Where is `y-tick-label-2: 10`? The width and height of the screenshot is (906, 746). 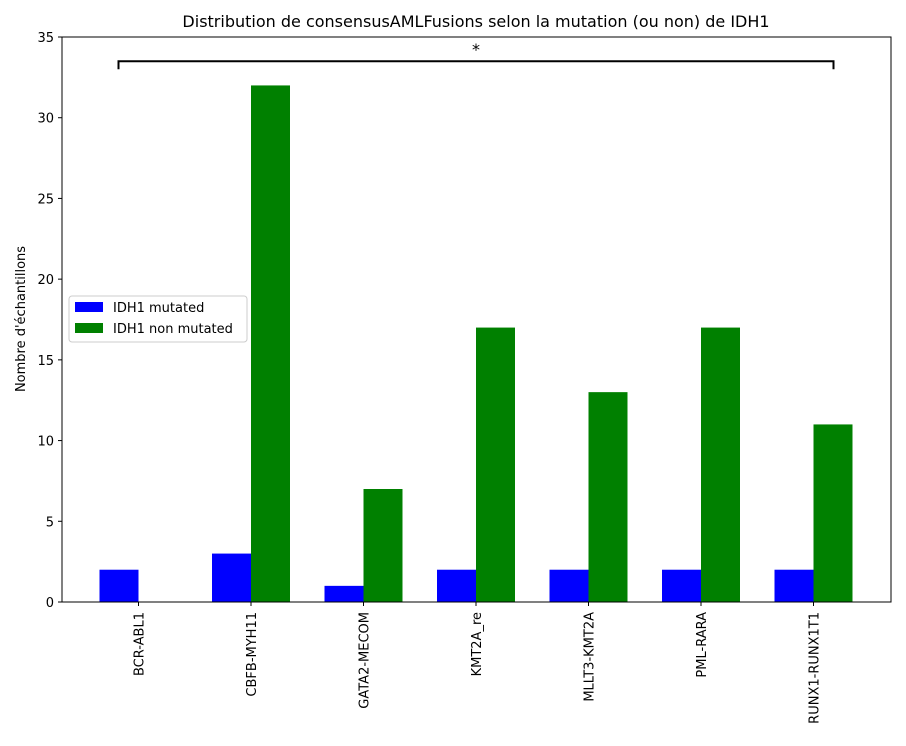 y-tick-label-2: 10 is located at coordinates (45, 442).